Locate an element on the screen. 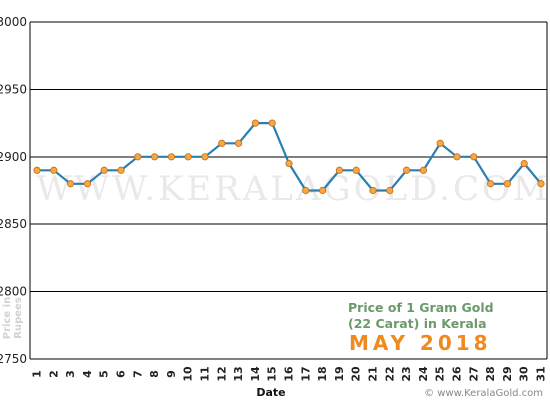  x-tick-label: 31 is located at coordinates (541, 373).